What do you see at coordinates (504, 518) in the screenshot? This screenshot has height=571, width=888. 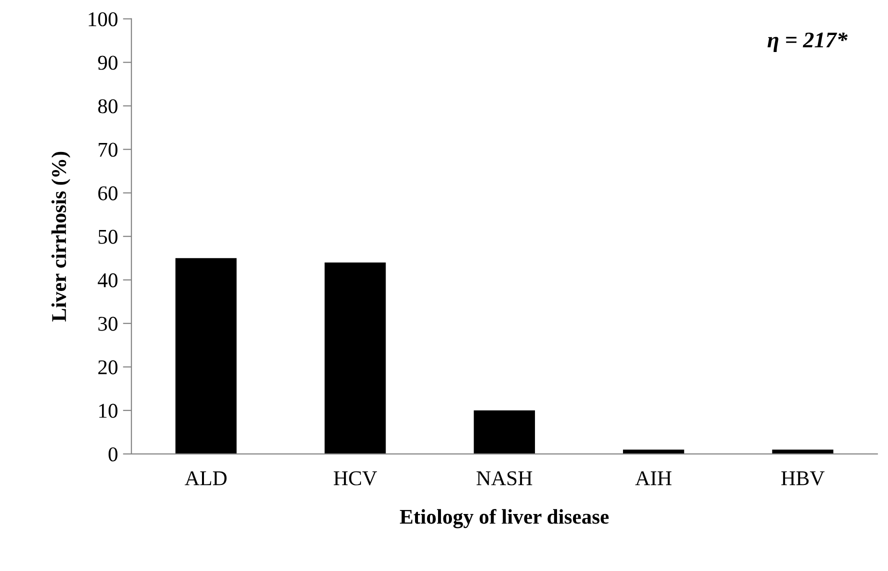 I see `x-axis-title: Etiology of liver disease` at bounding box center [504, 518].